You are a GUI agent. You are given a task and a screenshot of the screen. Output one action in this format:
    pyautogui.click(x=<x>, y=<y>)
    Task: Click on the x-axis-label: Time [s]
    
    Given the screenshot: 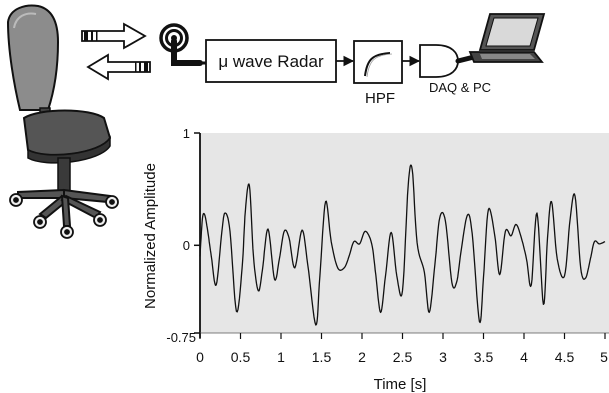 What is the action you would take?
    pyautogui.click(x=400, y=384)
    